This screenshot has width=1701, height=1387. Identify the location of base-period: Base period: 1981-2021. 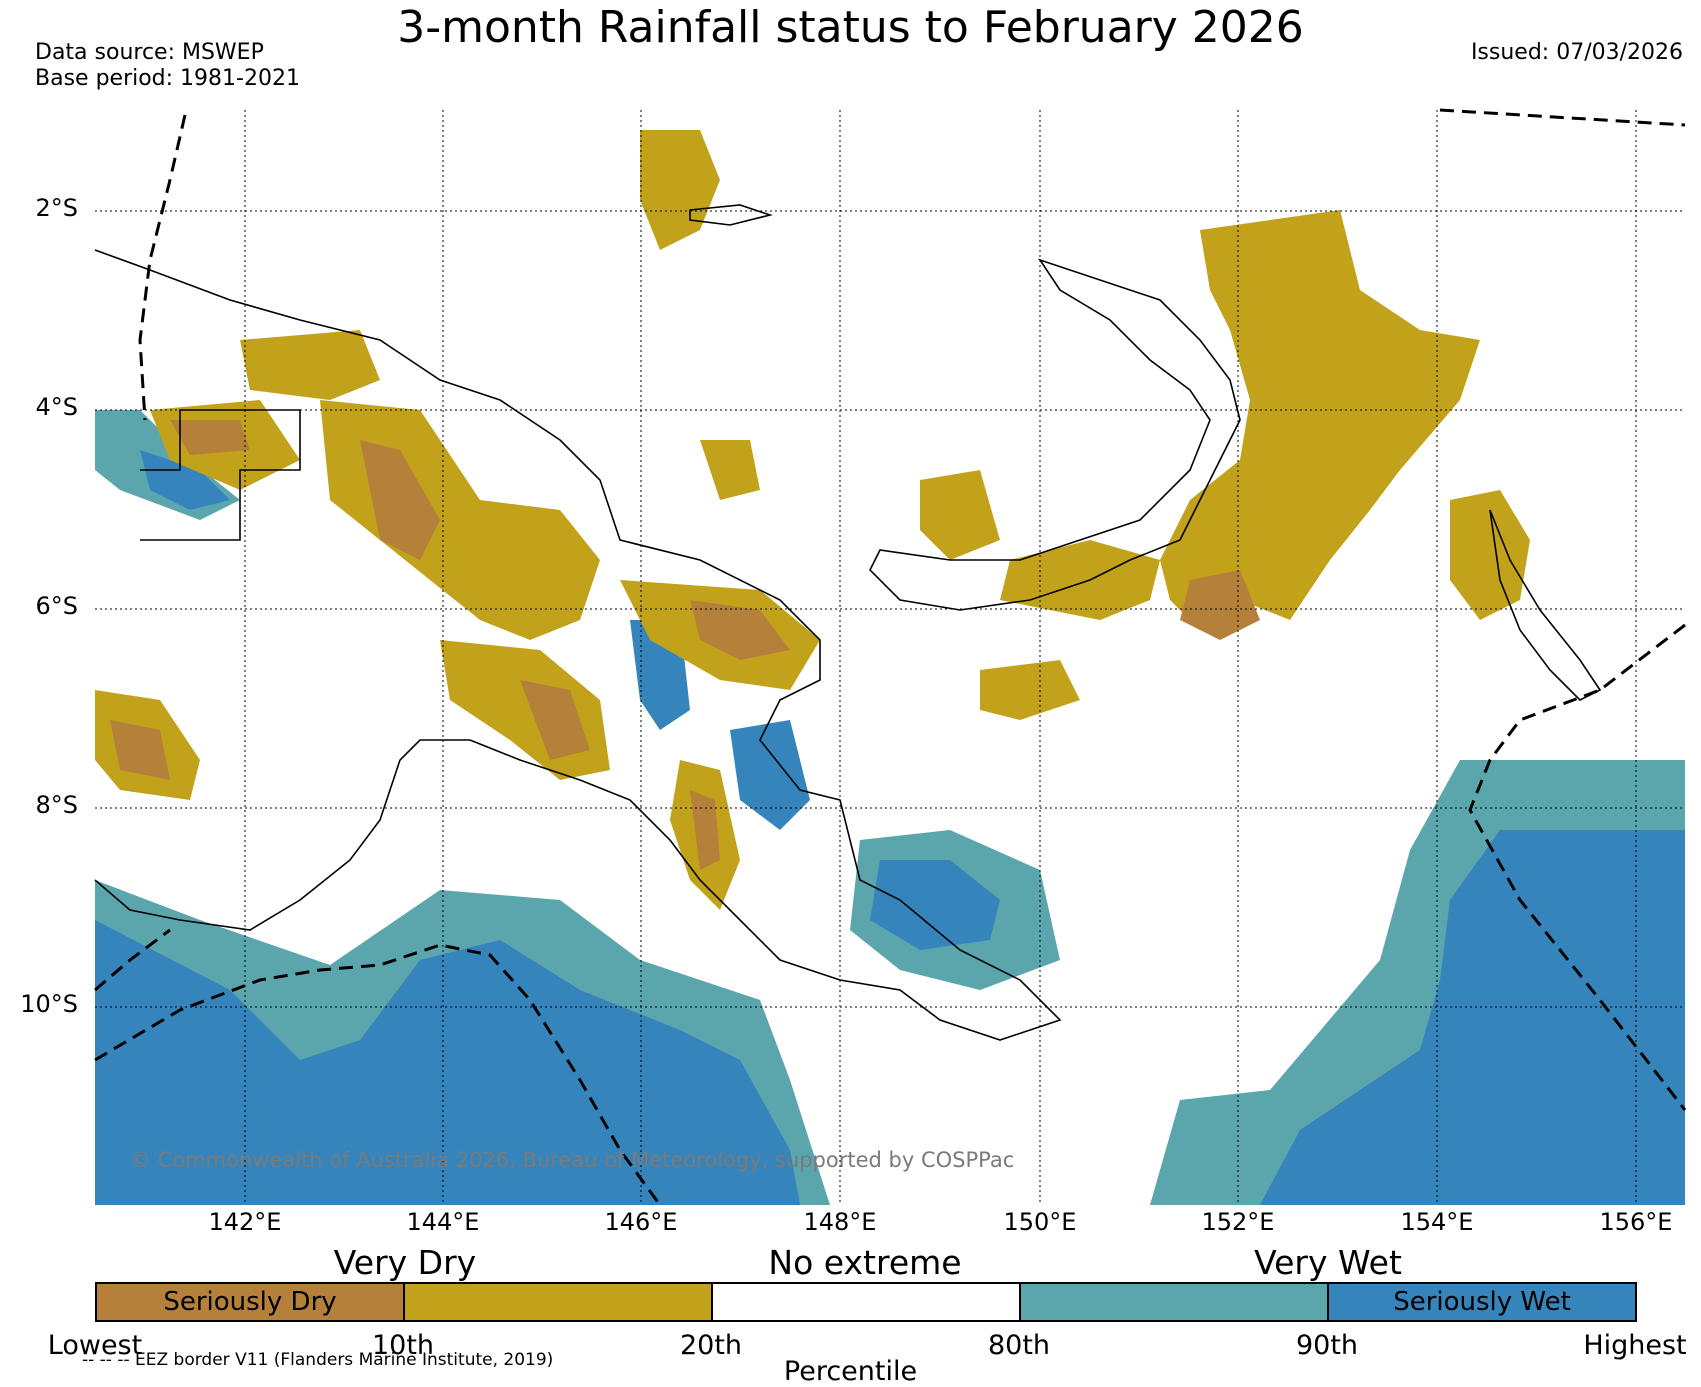
(167, 78).